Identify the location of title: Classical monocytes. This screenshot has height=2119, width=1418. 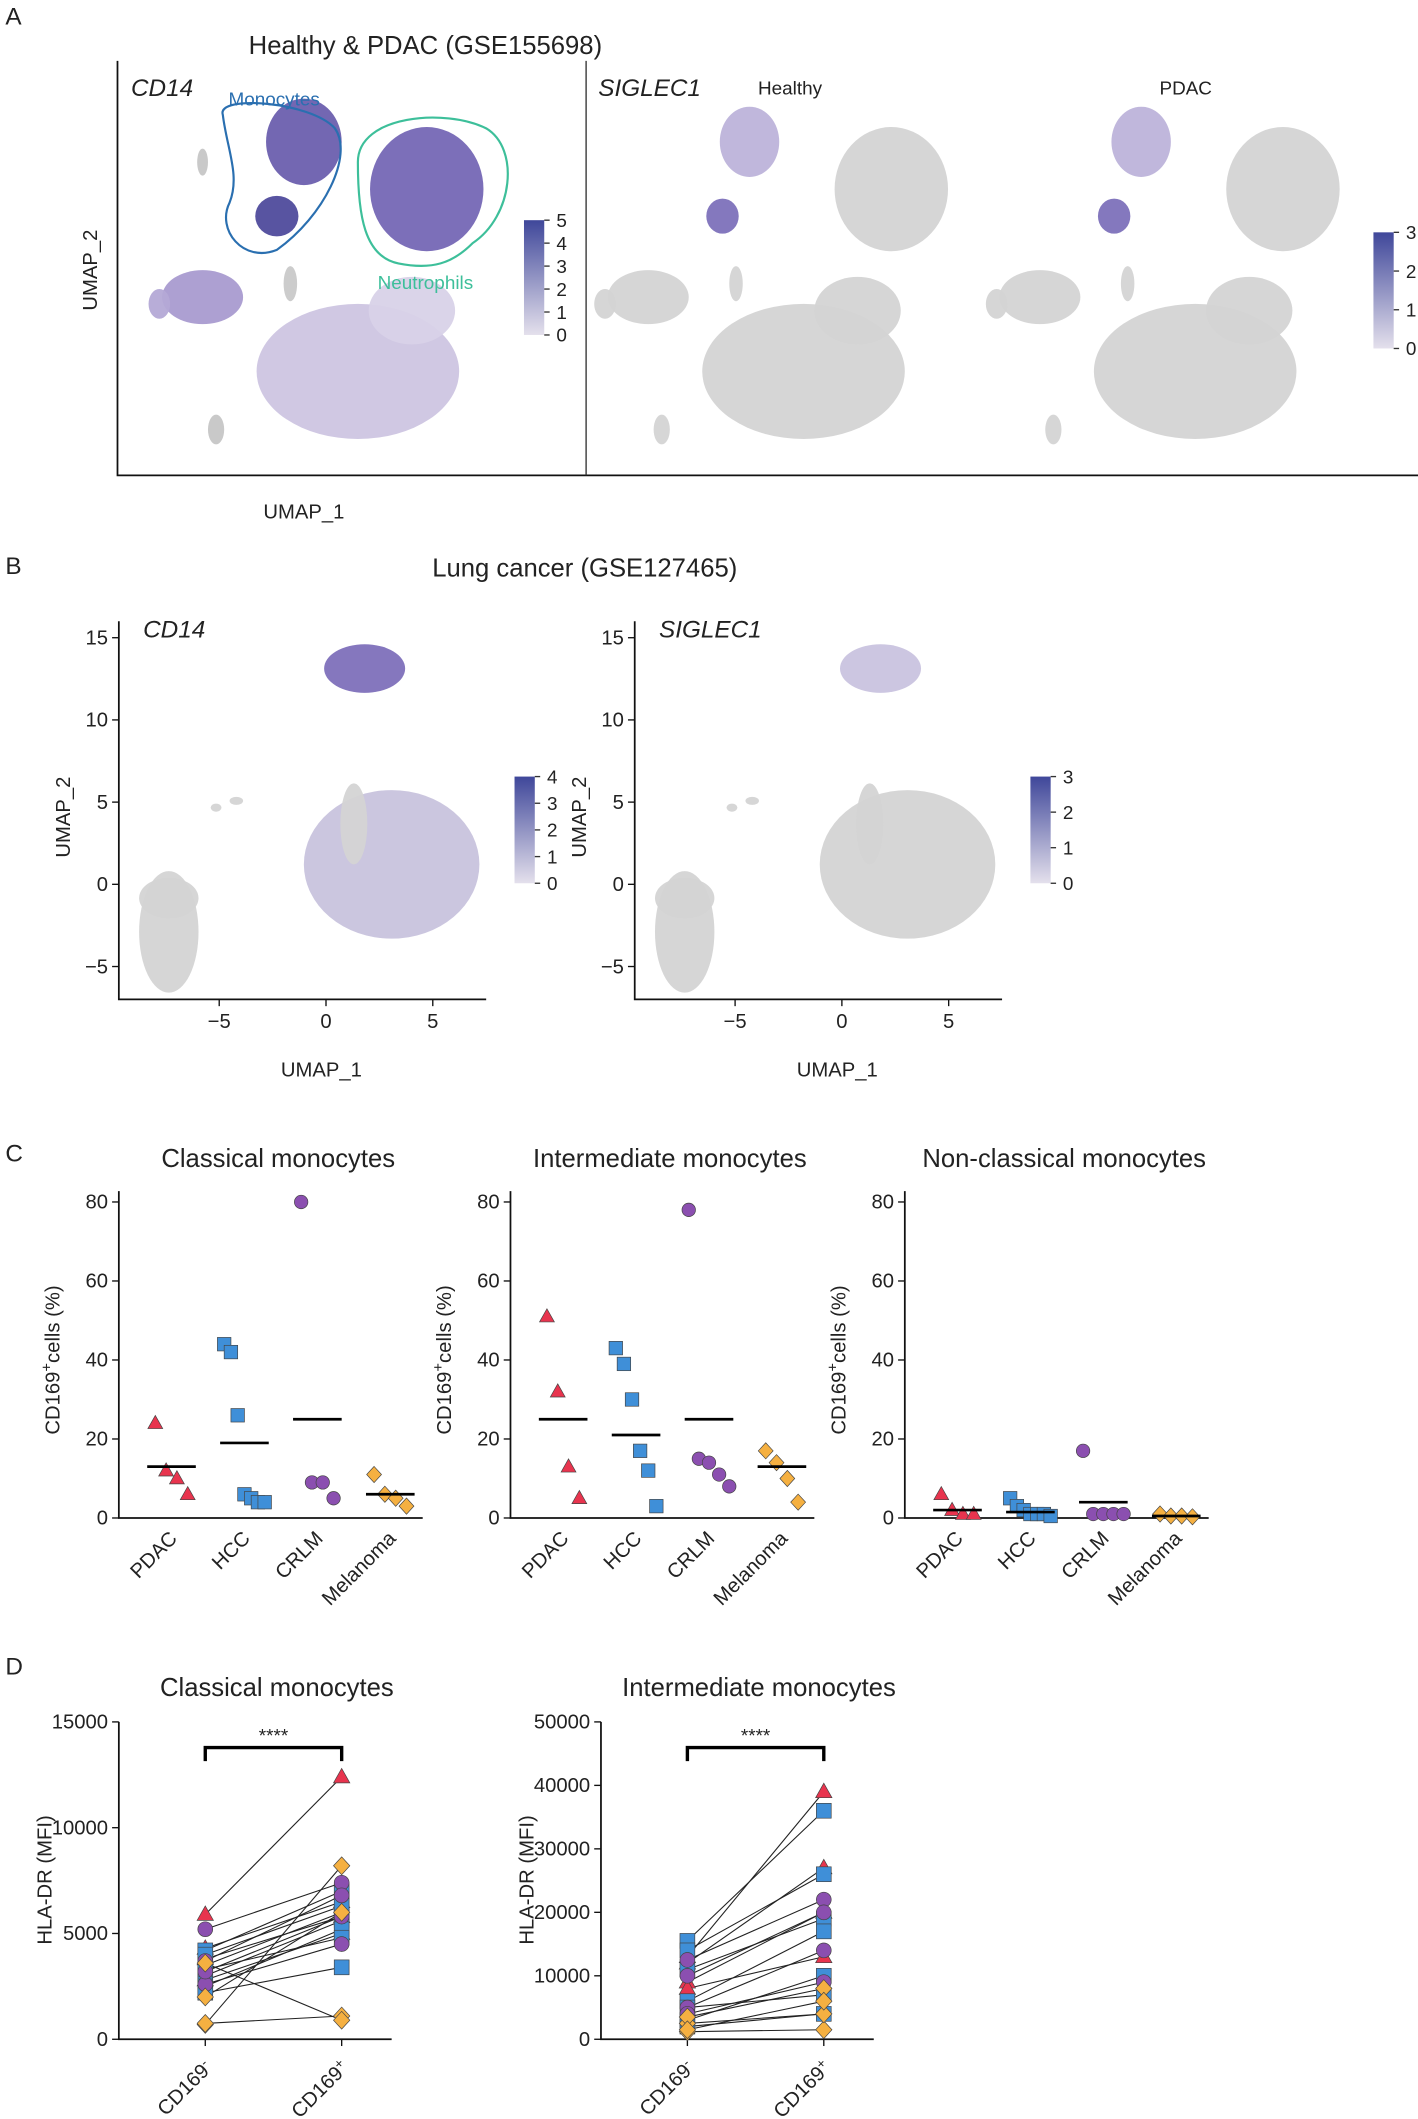
(277, 1688).